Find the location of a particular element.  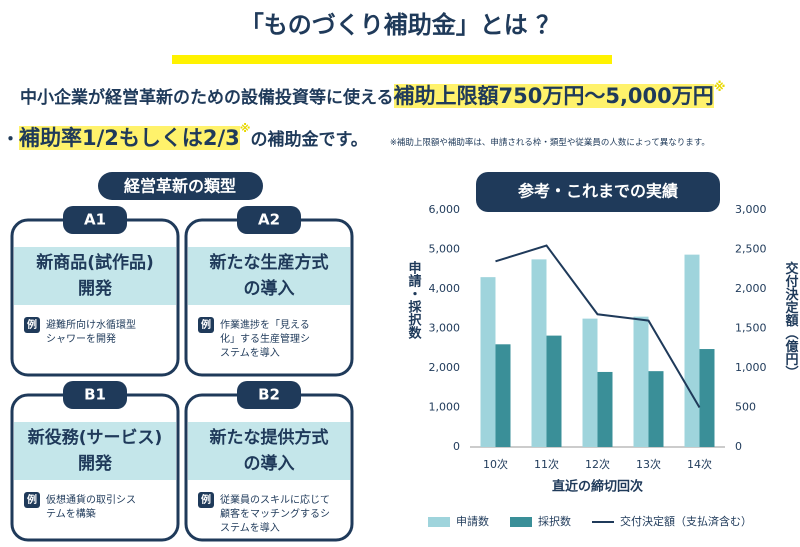

chart-title-bg is located at coordinates (598, 192).